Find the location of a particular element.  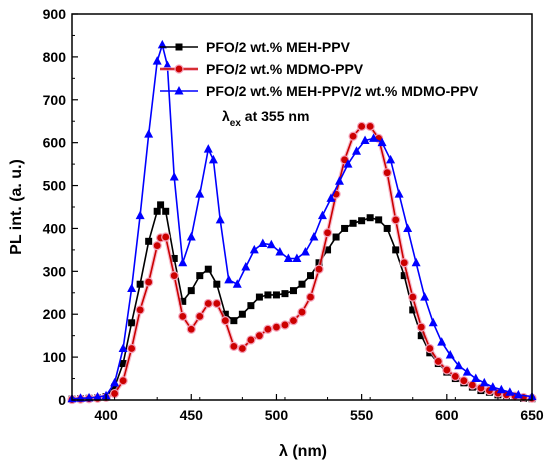

y-tick-label-700: 700 is located at coordinates (55, 100).